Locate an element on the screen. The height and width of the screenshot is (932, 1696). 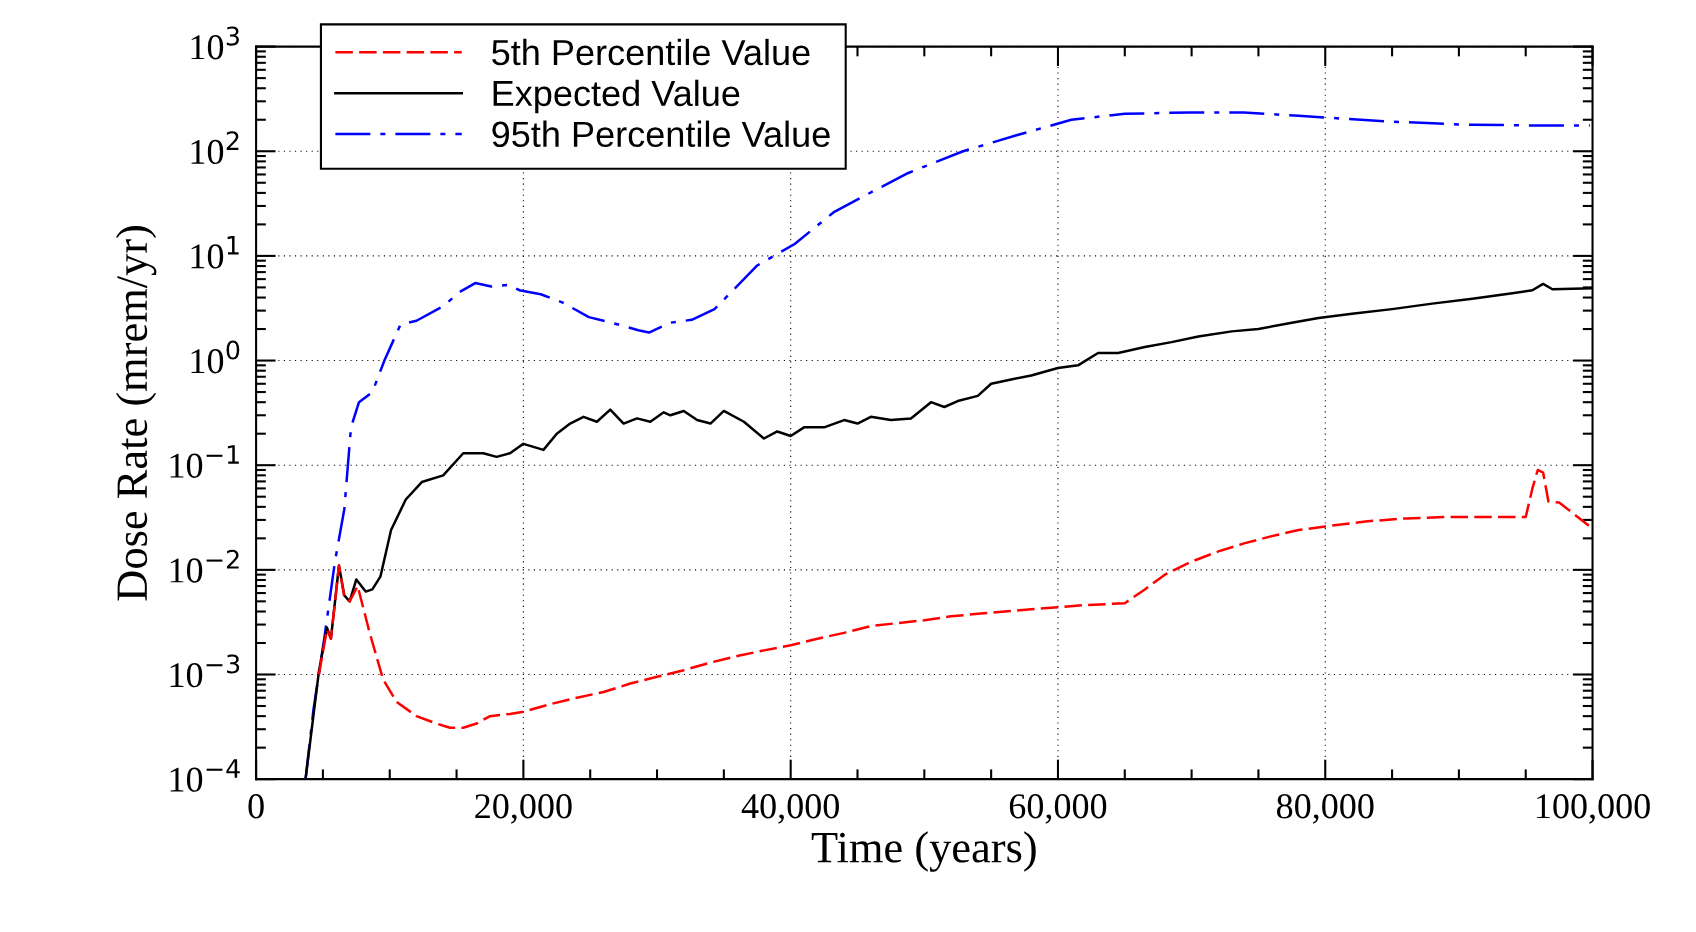
y-tick-label: 10$^{2}$ is located at coordinates (215, 148).